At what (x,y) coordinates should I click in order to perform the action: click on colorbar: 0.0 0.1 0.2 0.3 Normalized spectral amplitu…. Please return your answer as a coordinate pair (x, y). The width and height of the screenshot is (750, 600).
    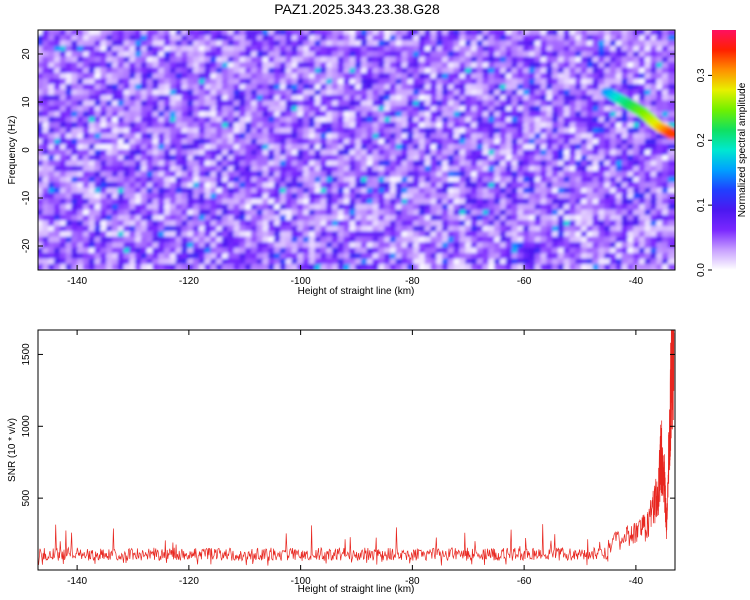
    Looking at the image, I should click on (722, 153).